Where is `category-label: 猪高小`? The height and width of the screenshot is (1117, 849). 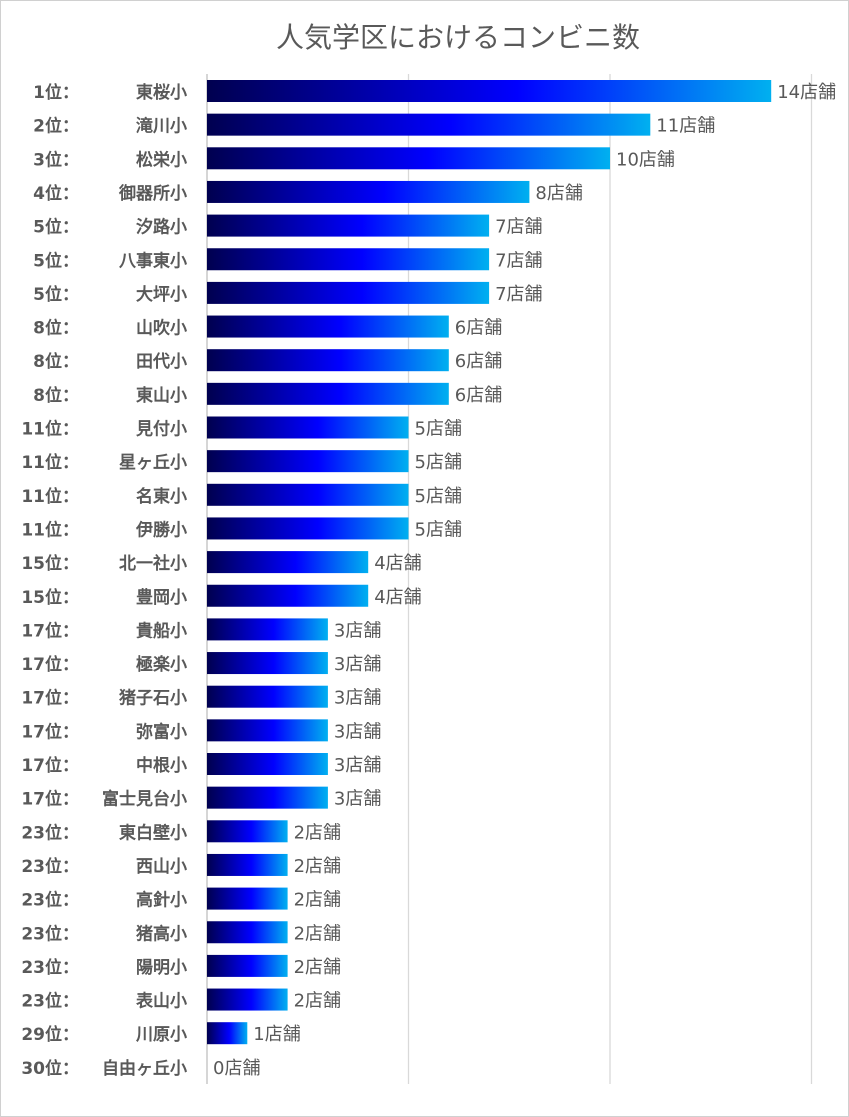
category-label: 猪高小 is located at coordinates (161, 933).